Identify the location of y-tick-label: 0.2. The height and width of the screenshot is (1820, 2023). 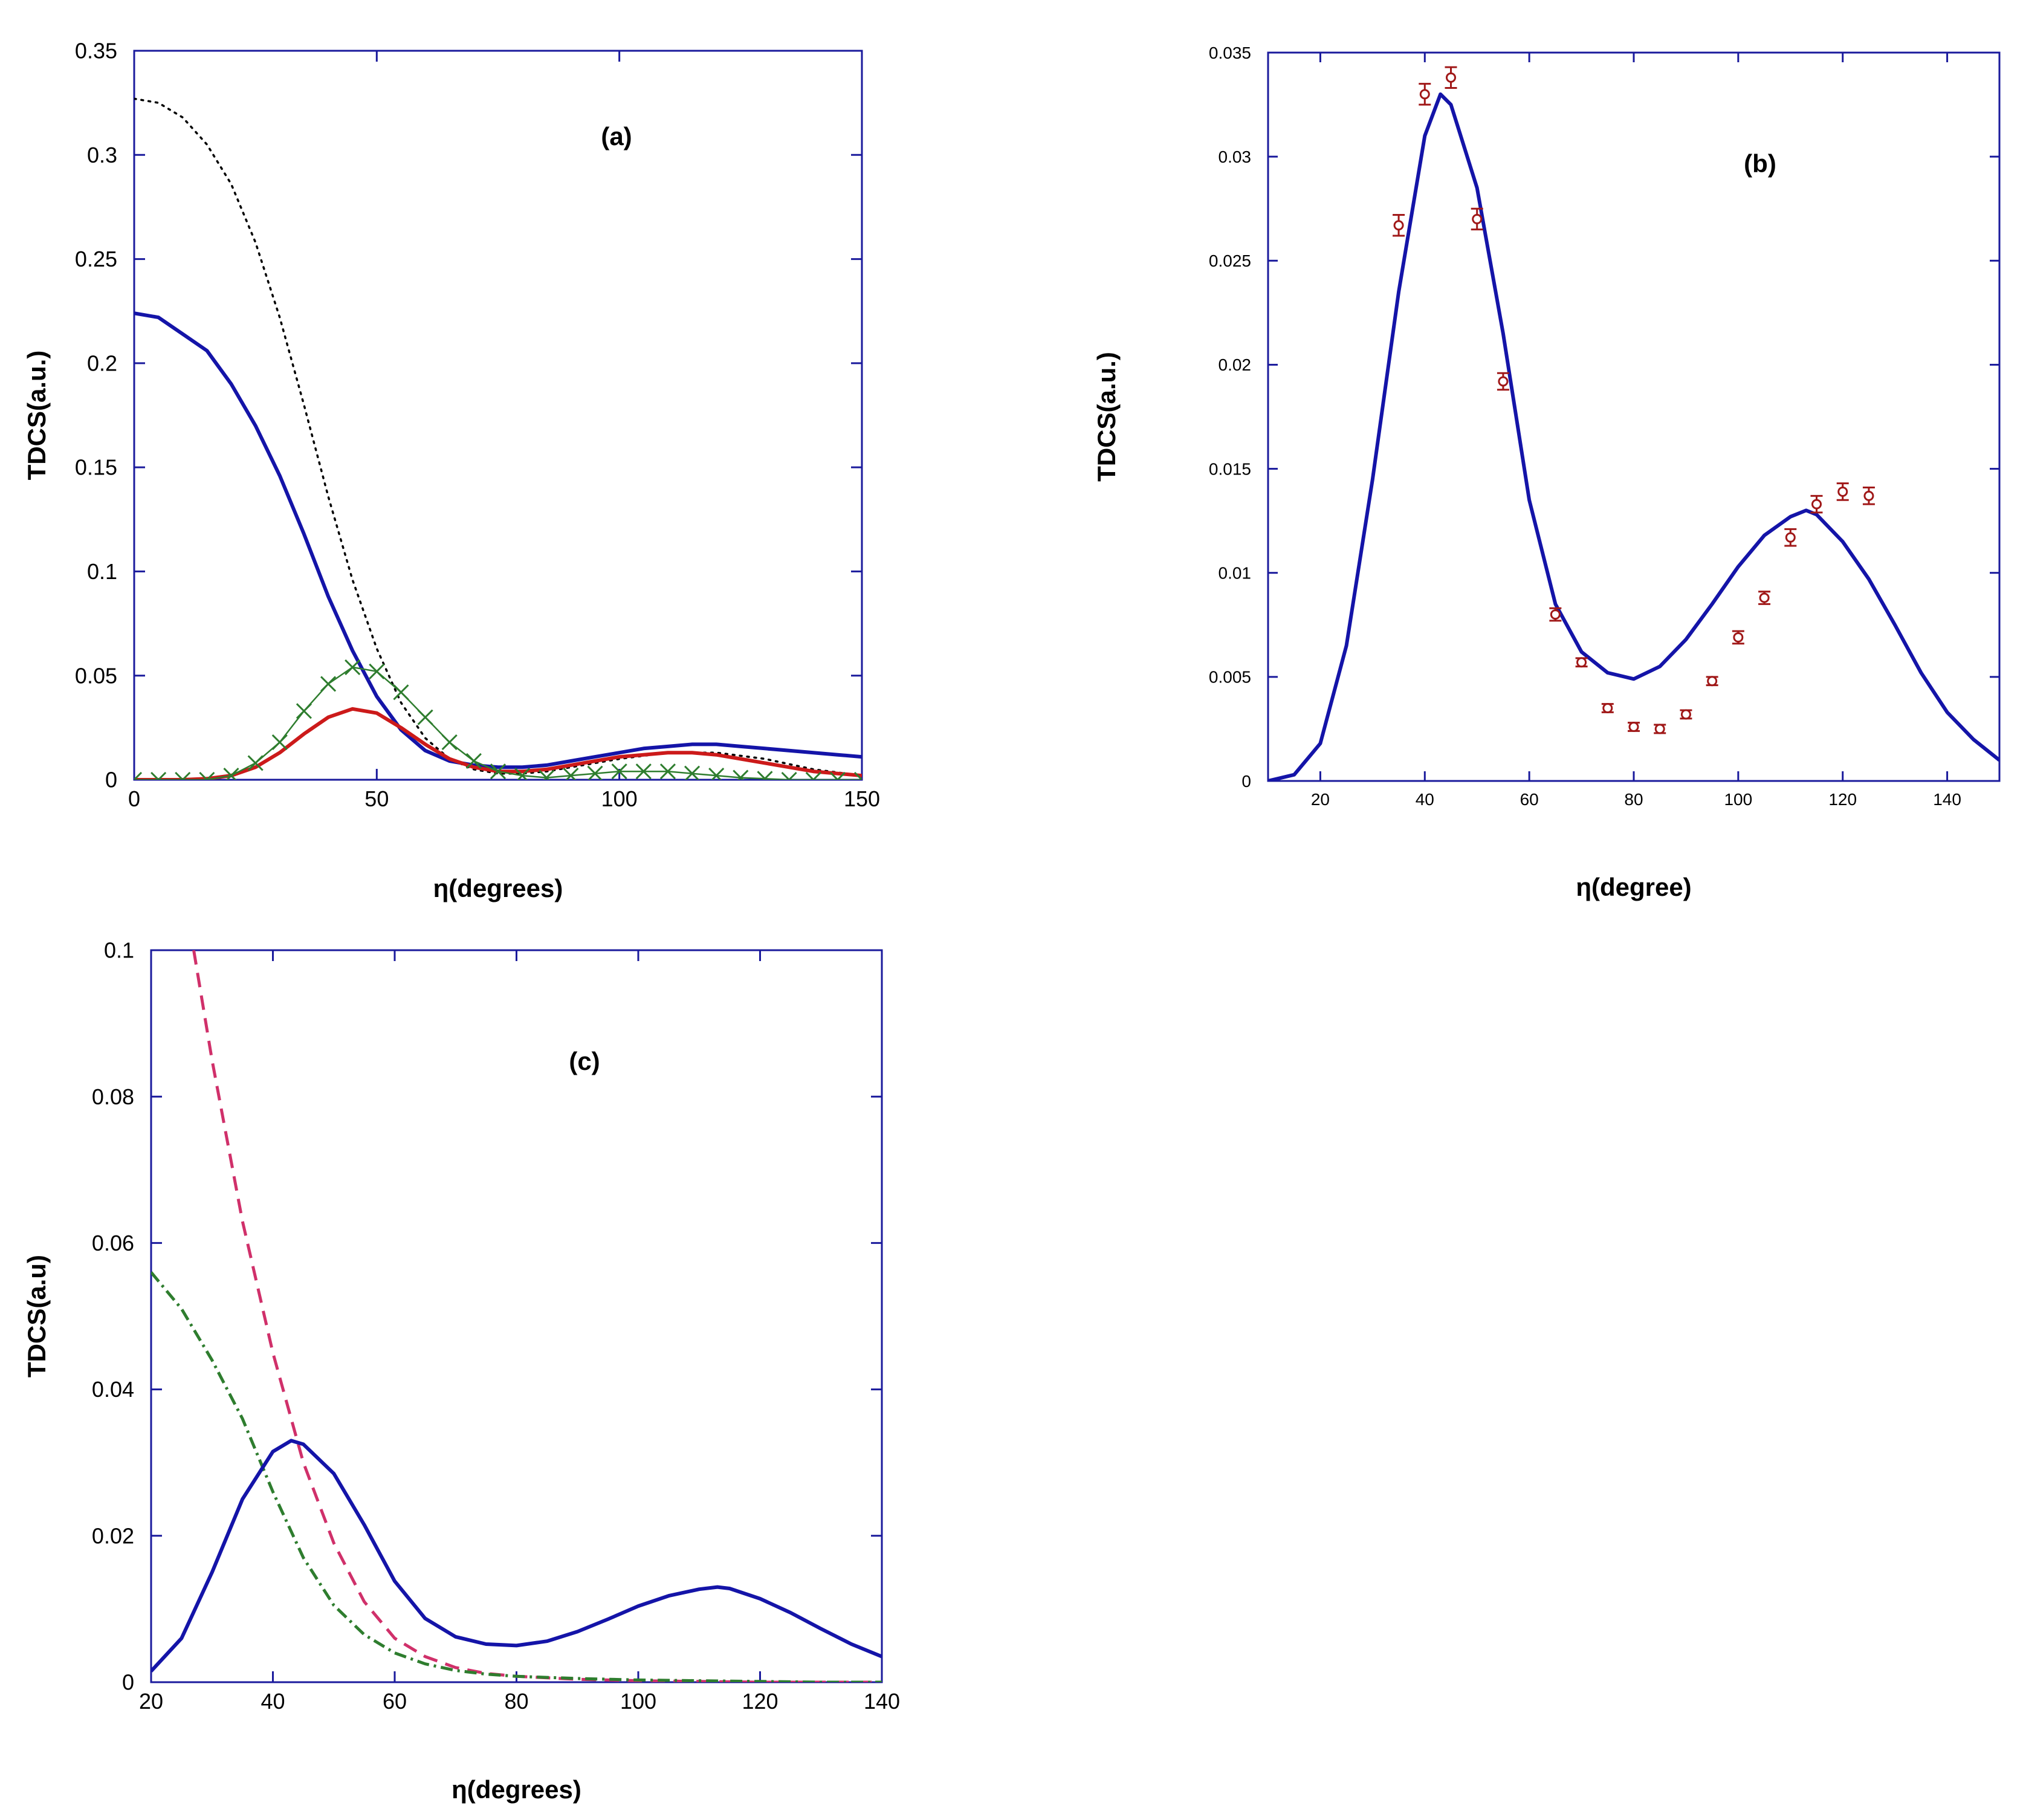
(102, 363).